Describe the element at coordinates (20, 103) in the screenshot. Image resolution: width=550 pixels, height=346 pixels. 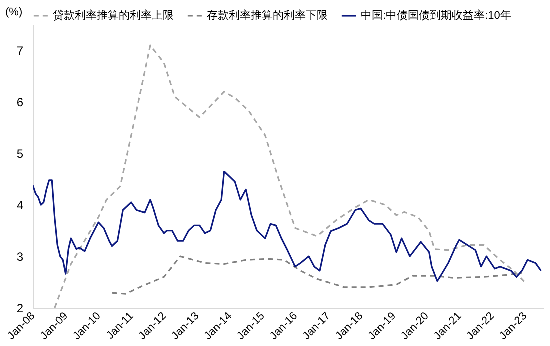
I see `y-tick-label: 6` at that location.